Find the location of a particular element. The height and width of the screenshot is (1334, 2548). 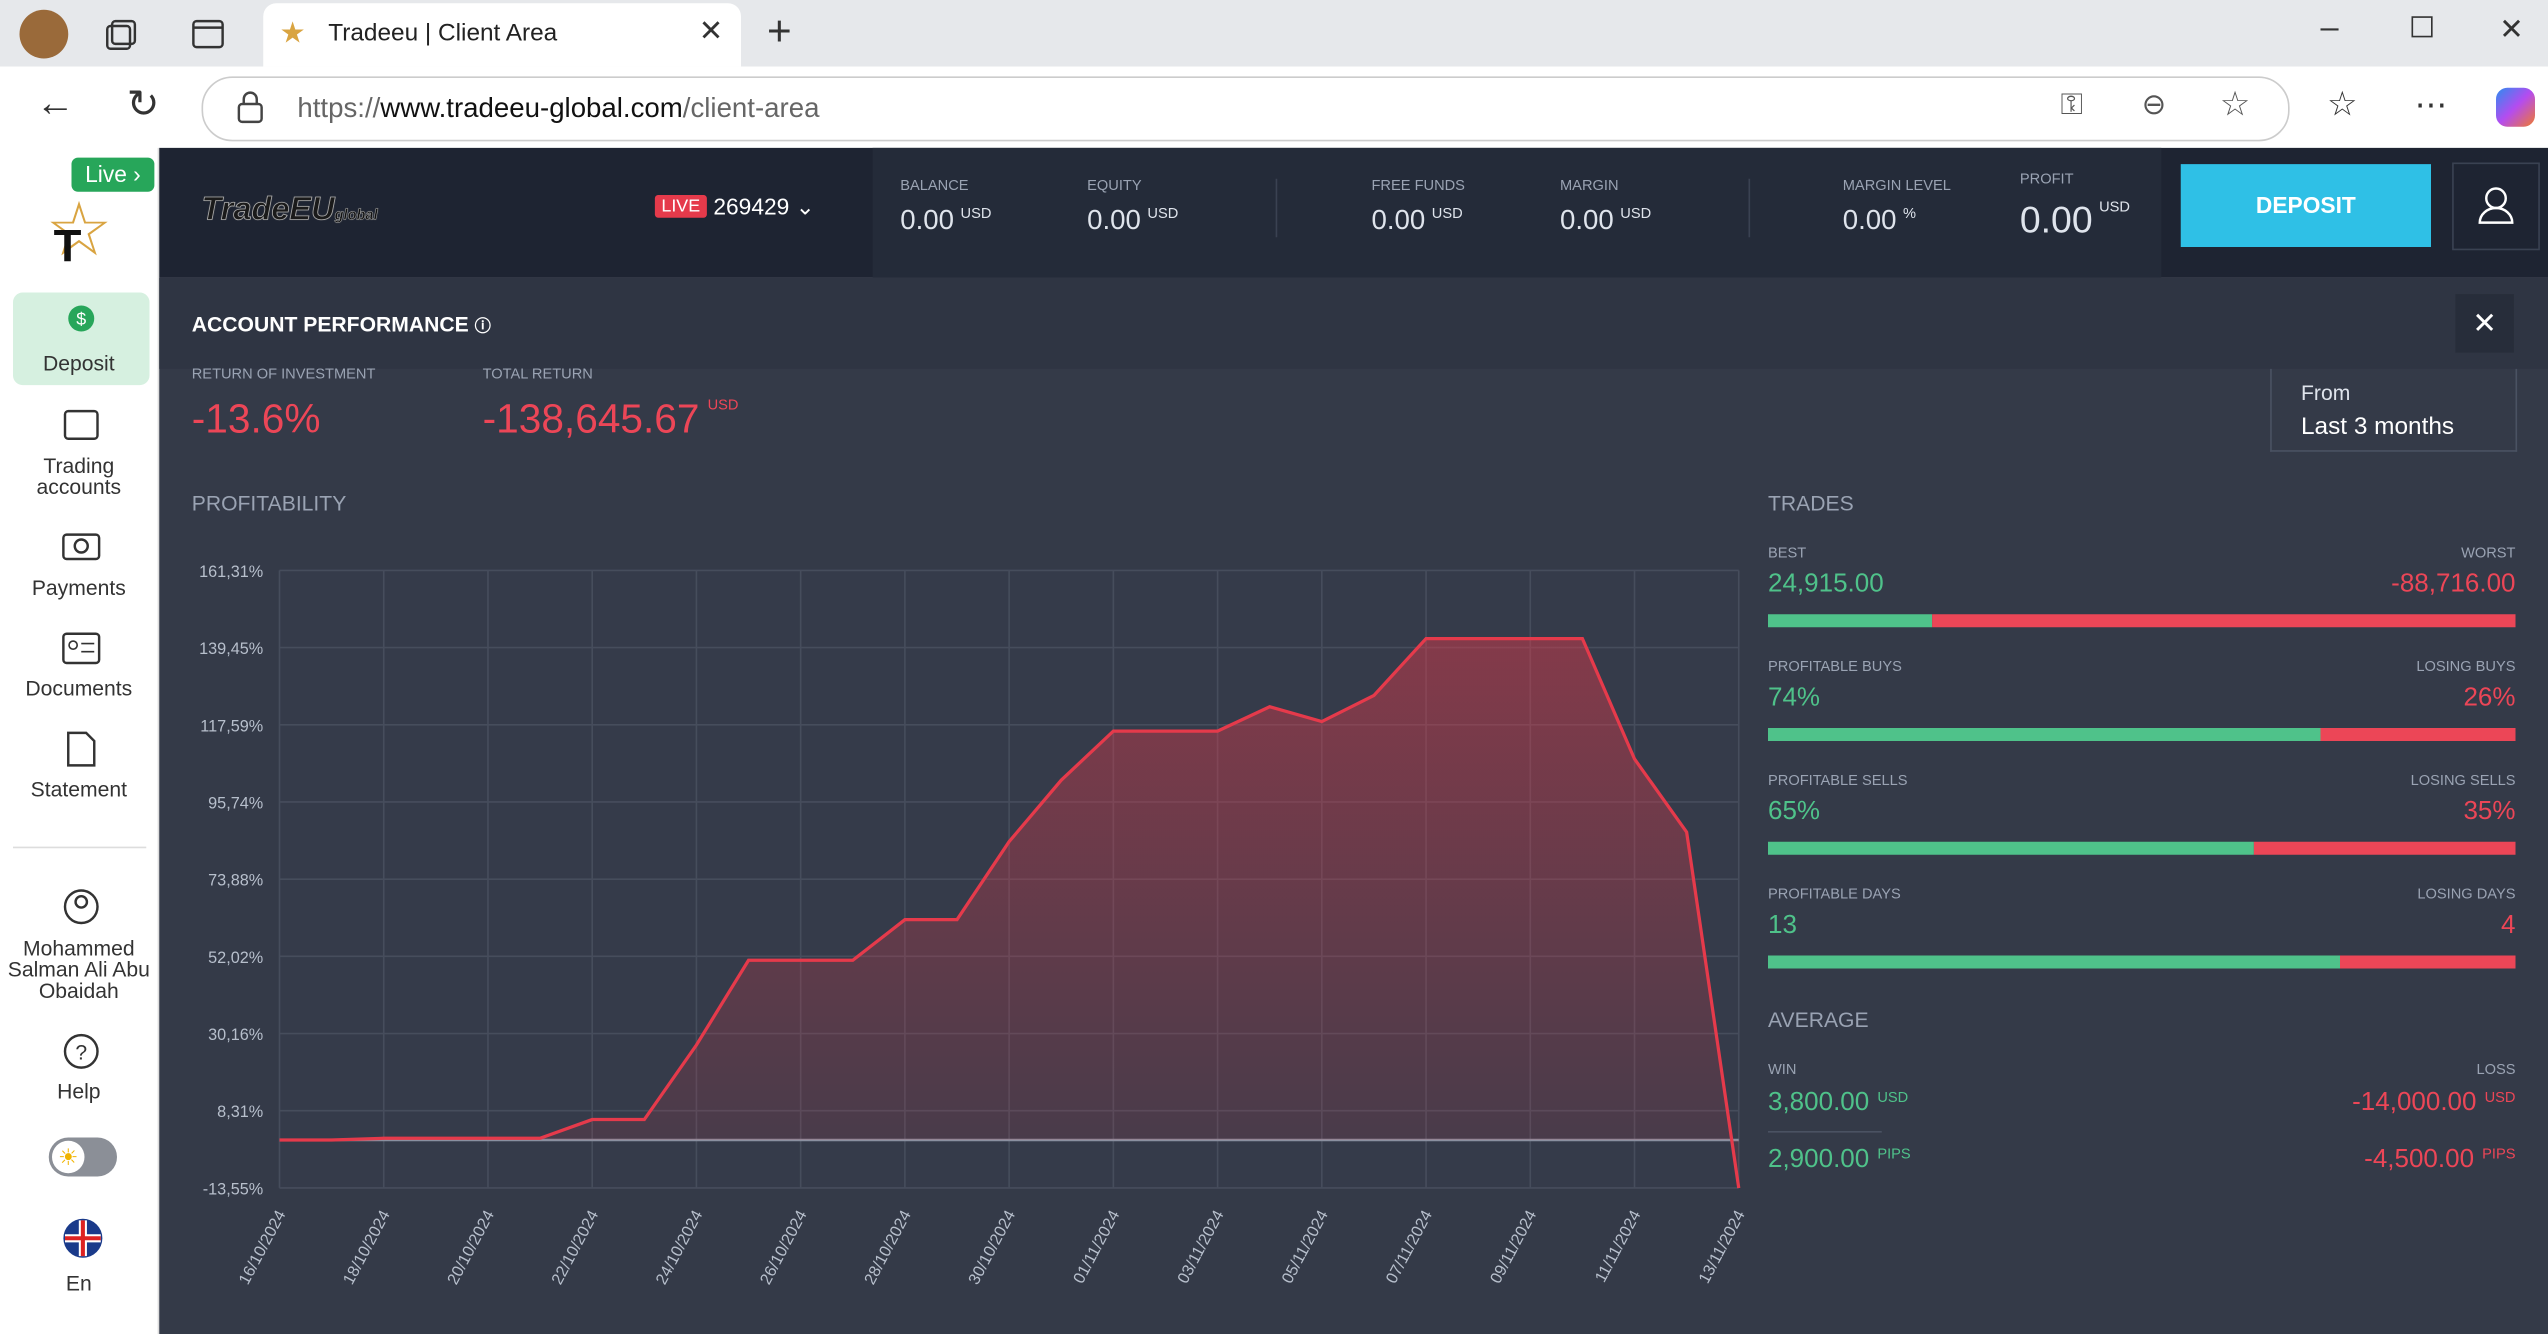

favorites-icon: ☆ is located at coordinates (2342, 105).